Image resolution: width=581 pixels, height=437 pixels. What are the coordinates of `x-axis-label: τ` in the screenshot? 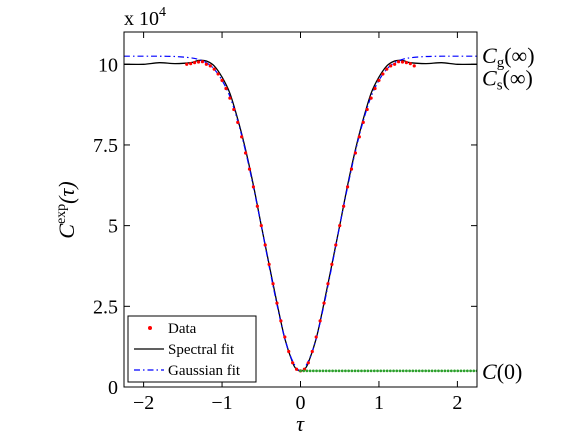 It's located at (300, 423).